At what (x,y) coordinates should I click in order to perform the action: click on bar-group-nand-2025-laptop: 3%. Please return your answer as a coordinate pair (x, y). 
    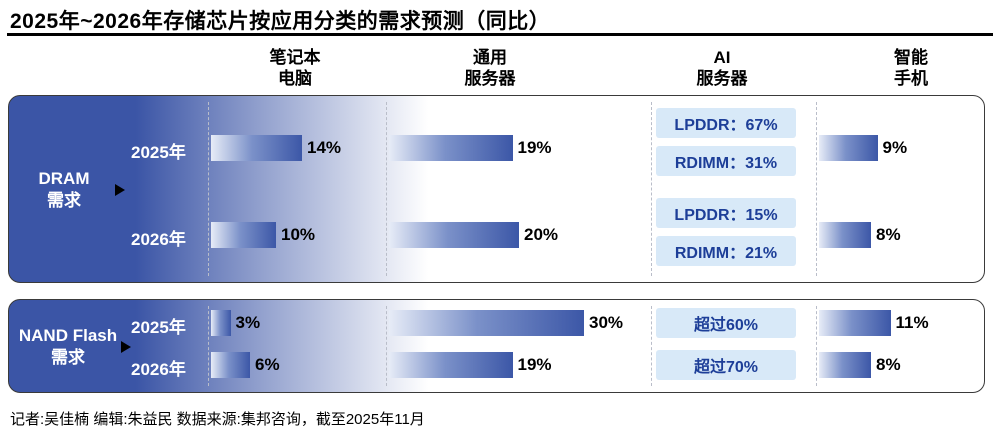
    Looking at the image, I should click on (235, 323).